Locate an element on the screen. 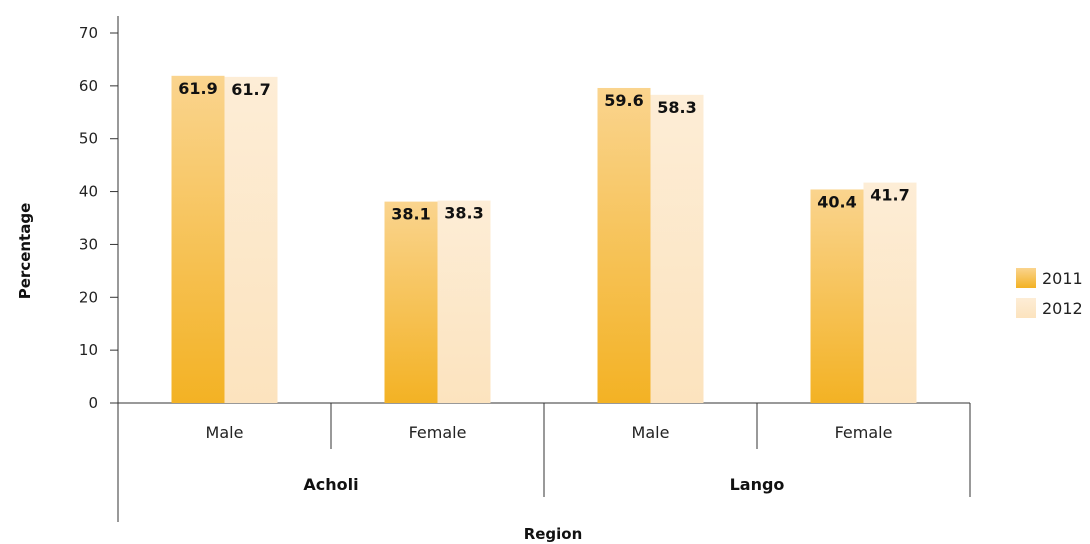 The height and width of the screenshot is (544, 1090). y-tick-label: 30 is located at coordinates (88, 244).